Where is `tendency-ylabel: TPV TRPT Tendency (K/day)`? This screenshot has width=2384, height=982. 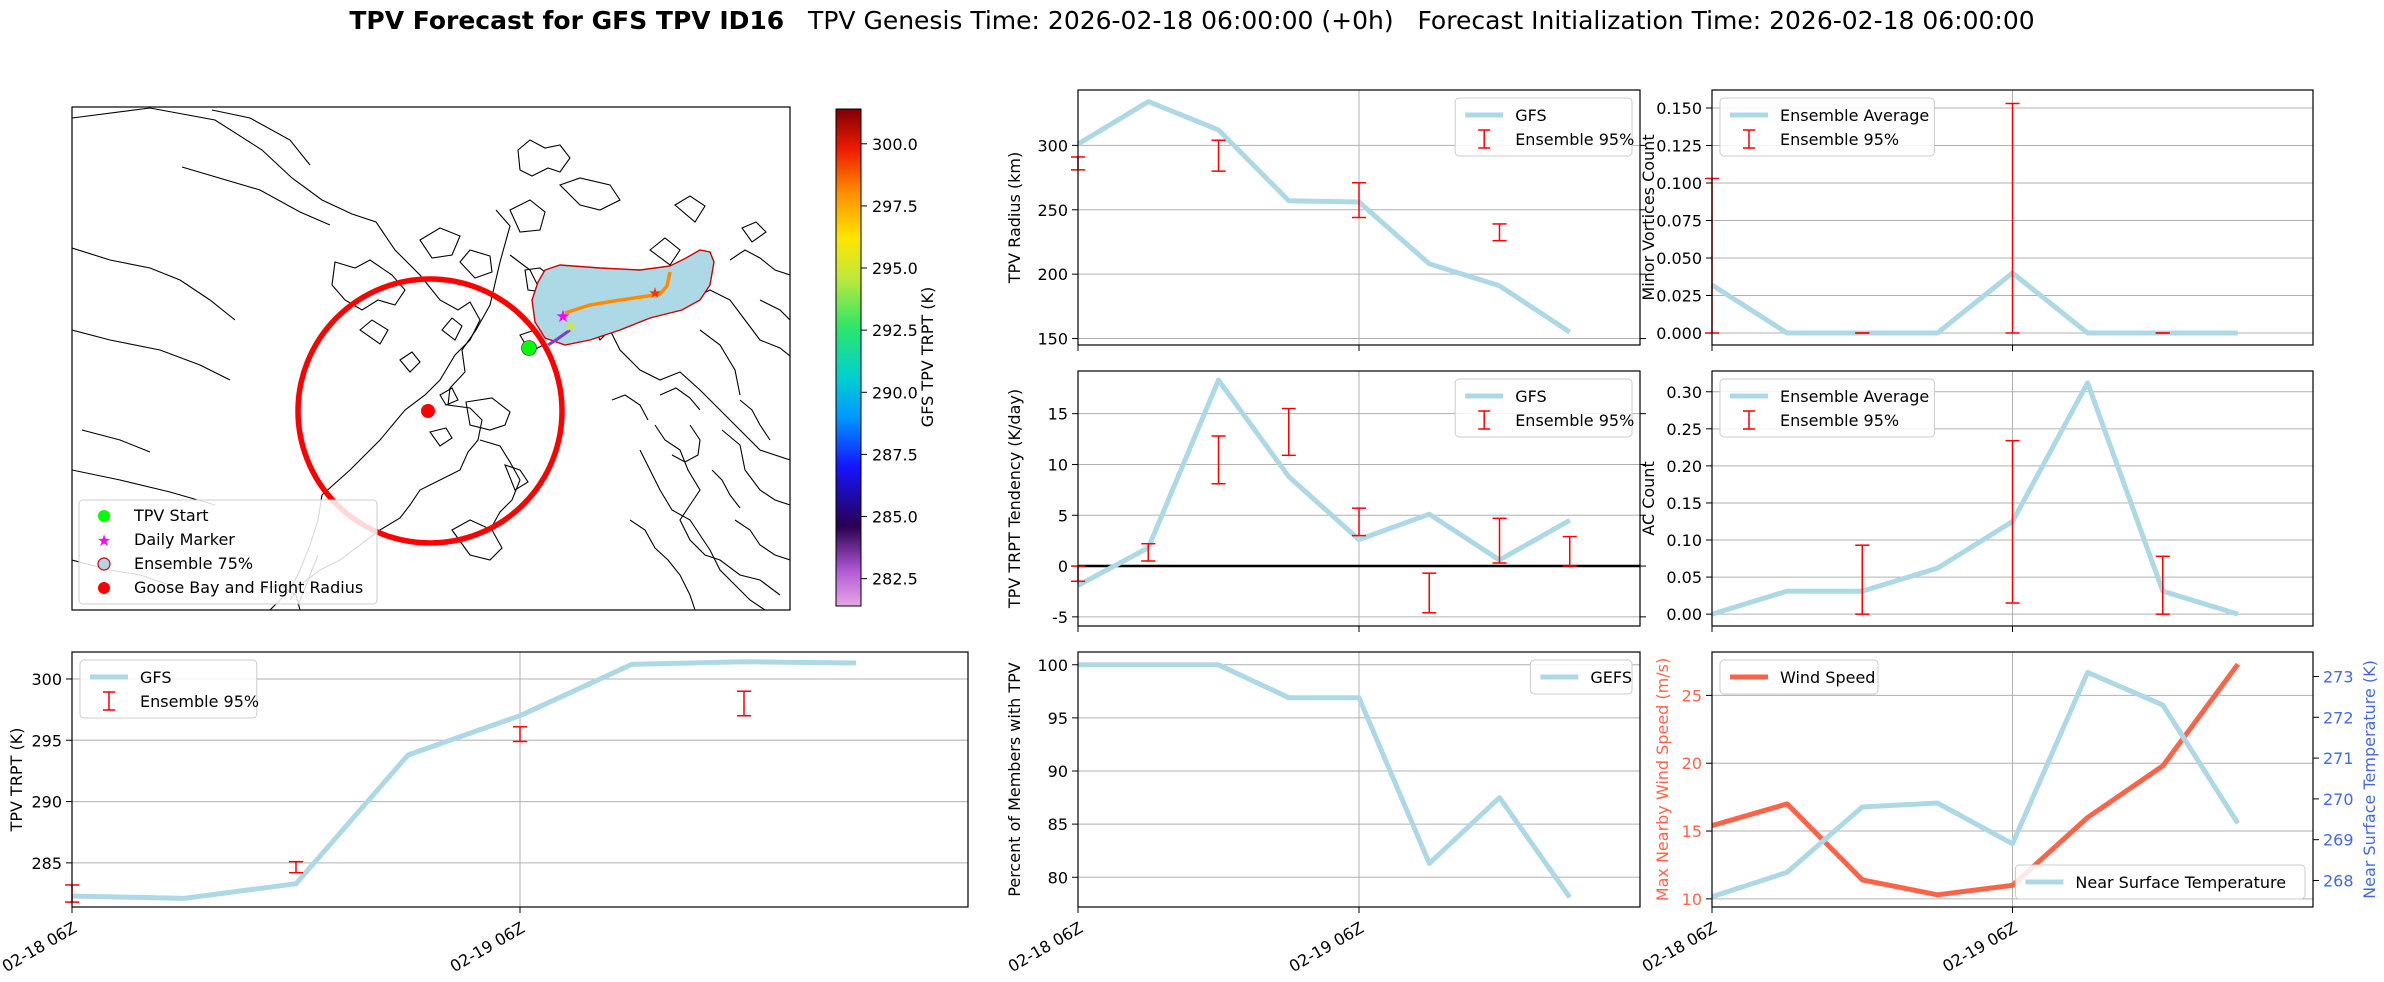
tendency-ylabel: TPV TRPT Tendency (K/day) is located at coordinates (1014, 499).